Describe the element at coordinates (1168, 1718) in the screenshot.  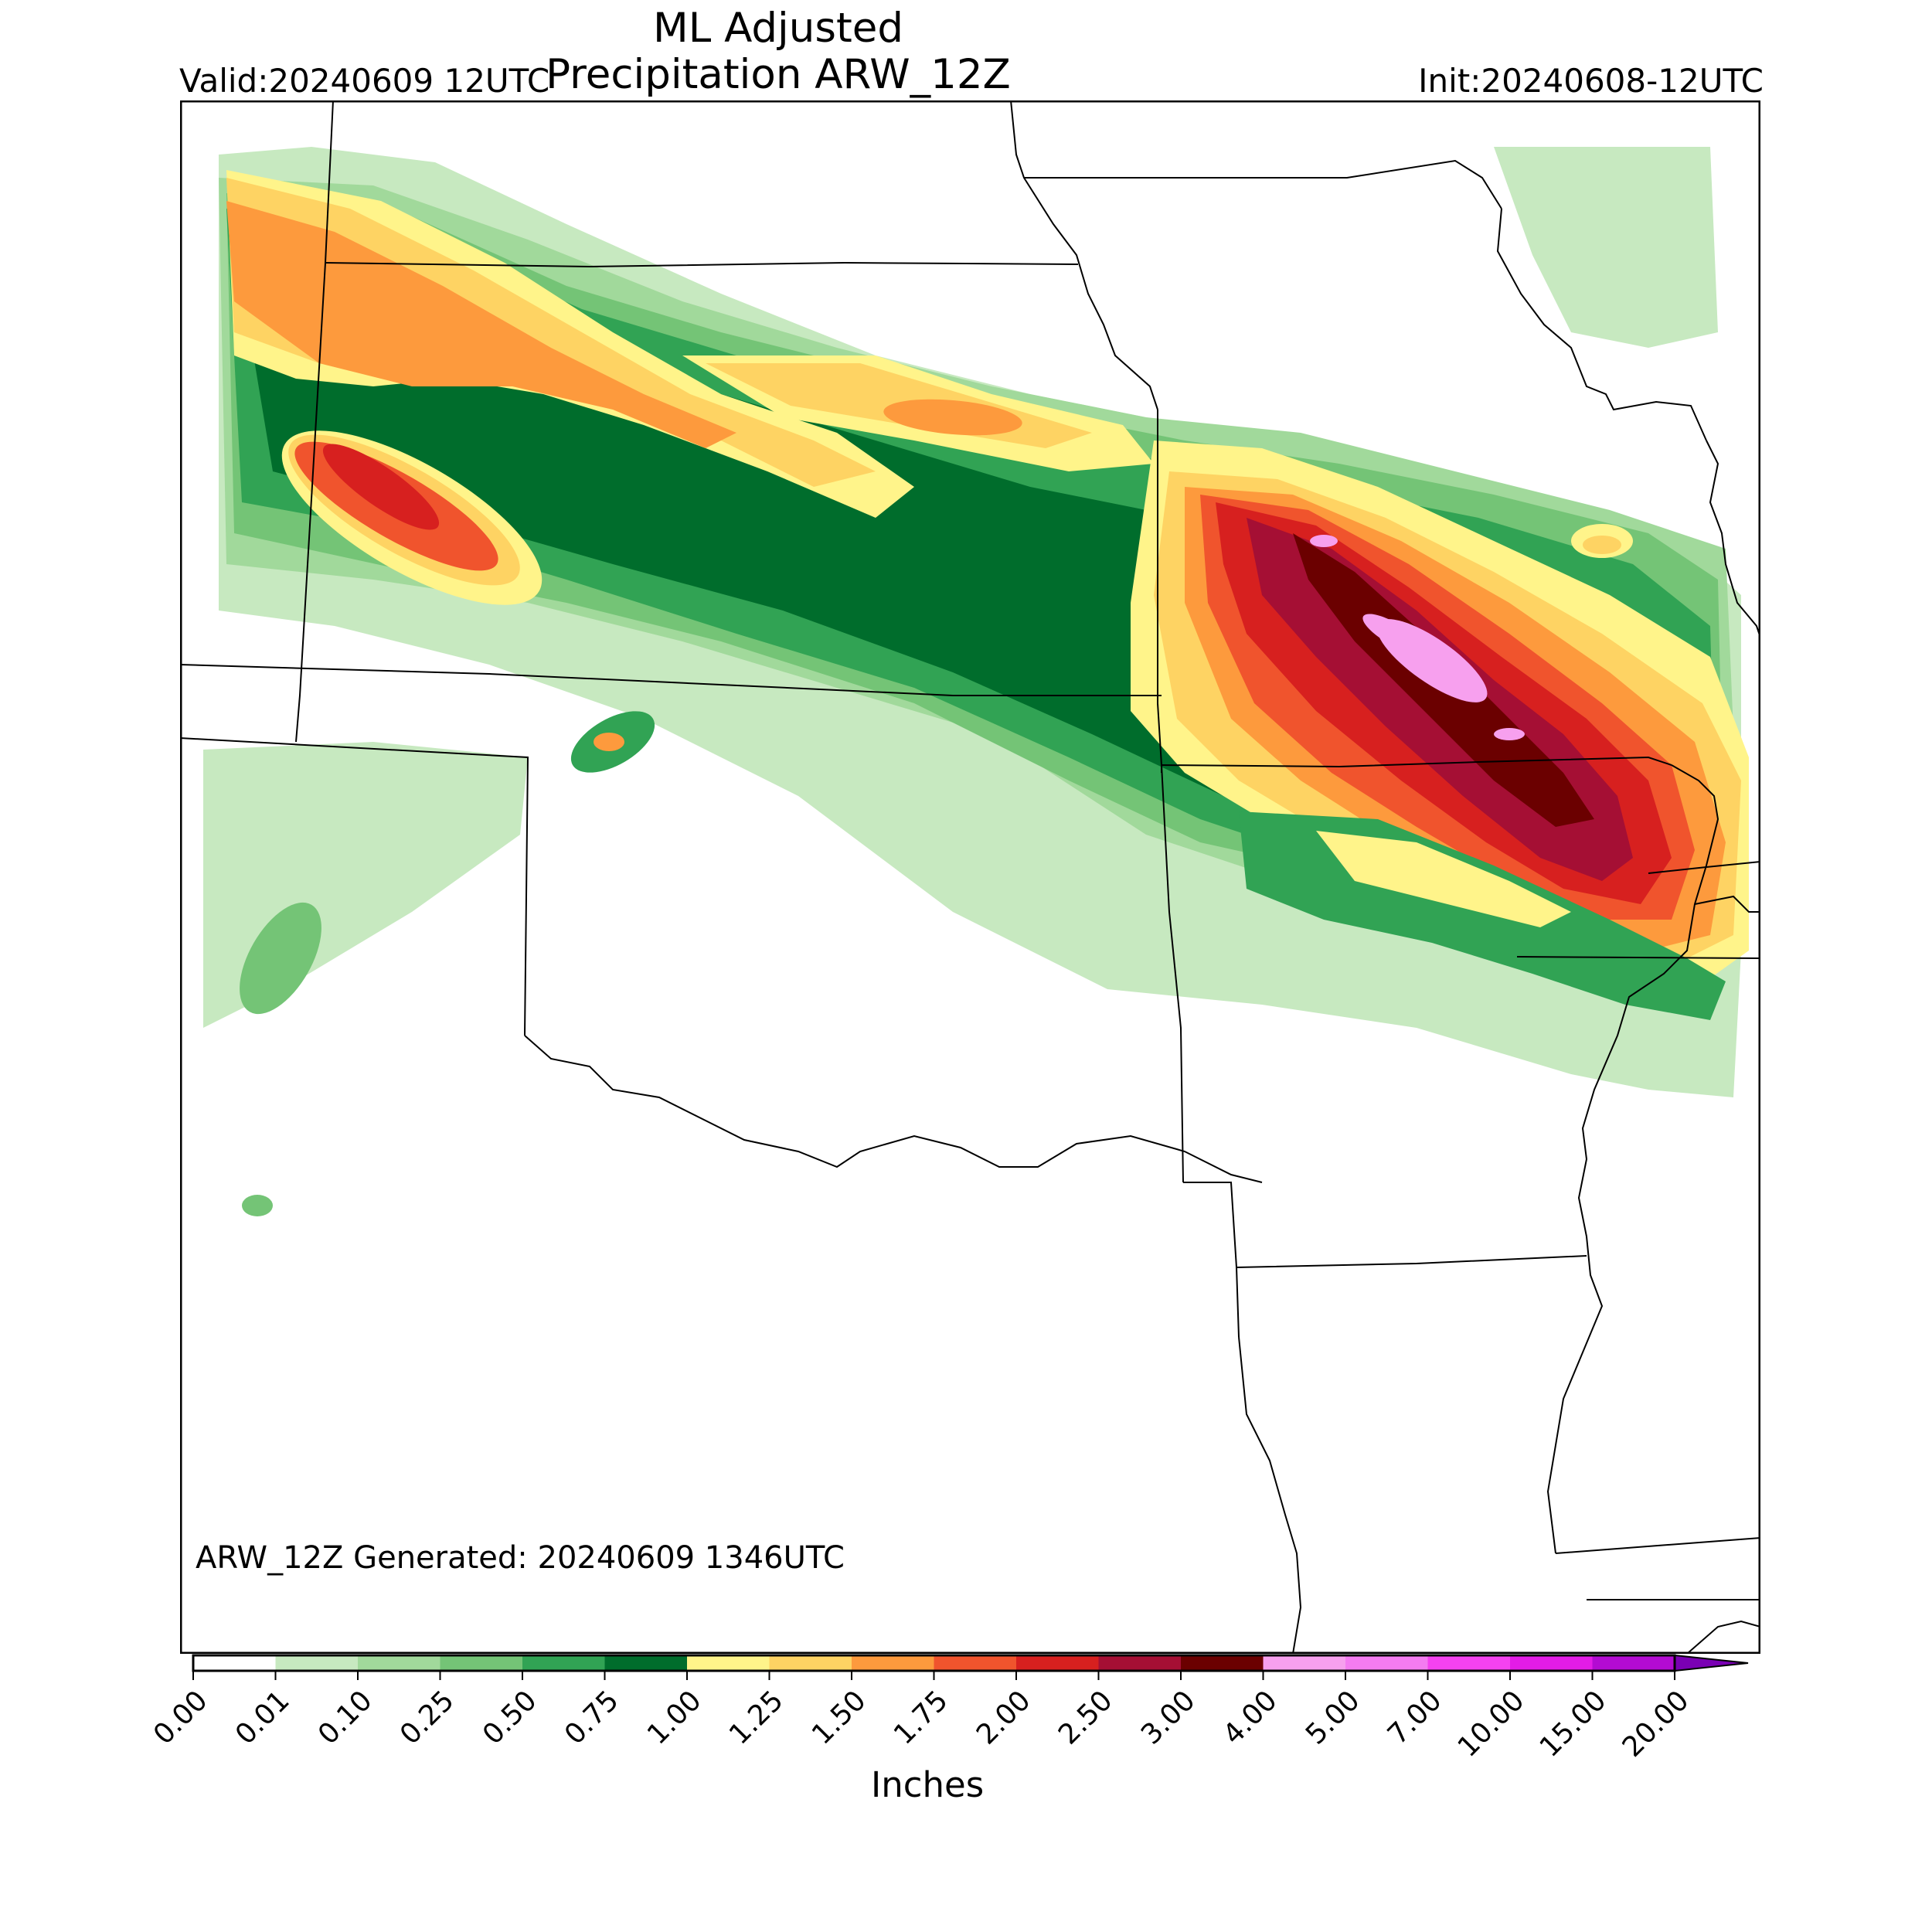
I see `colorbar-tick-label: 3.00` at that location.